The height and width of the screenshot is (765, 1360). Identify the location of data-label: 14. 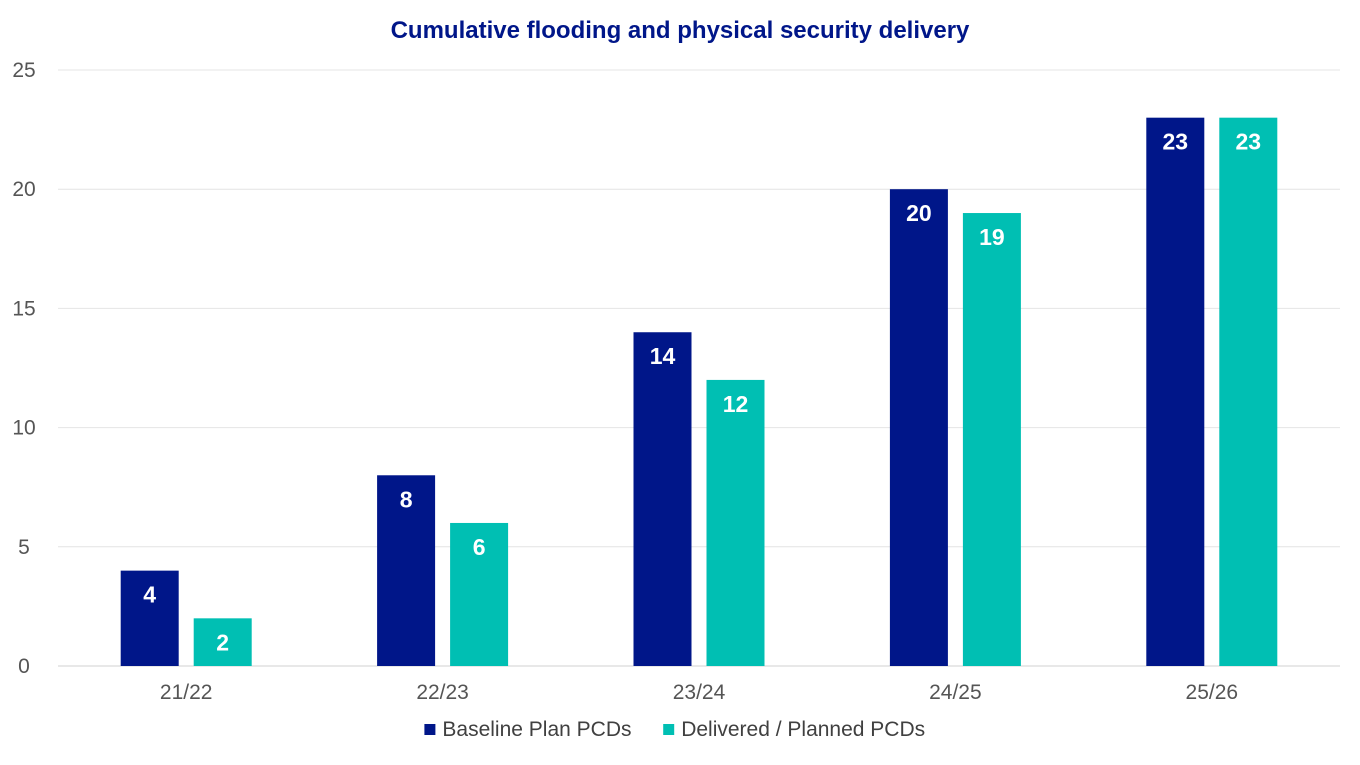
(663, 356).